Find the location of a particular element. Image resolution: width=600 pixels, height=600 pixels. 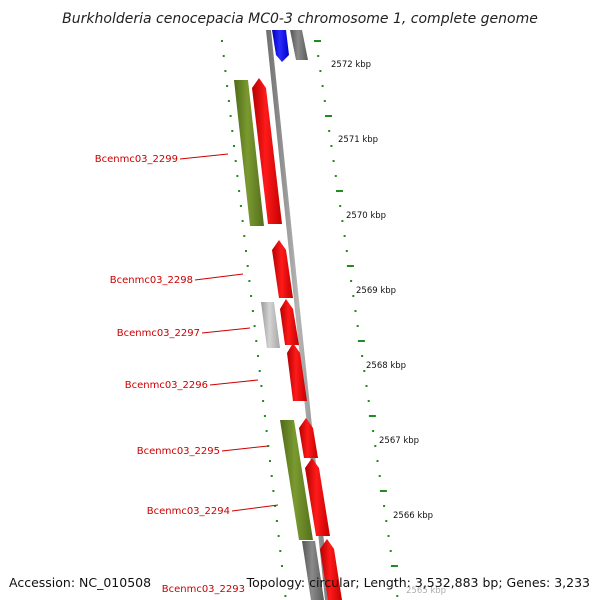

gene-label: Bcenmc03_2293 is located at coordinates (203, 589).